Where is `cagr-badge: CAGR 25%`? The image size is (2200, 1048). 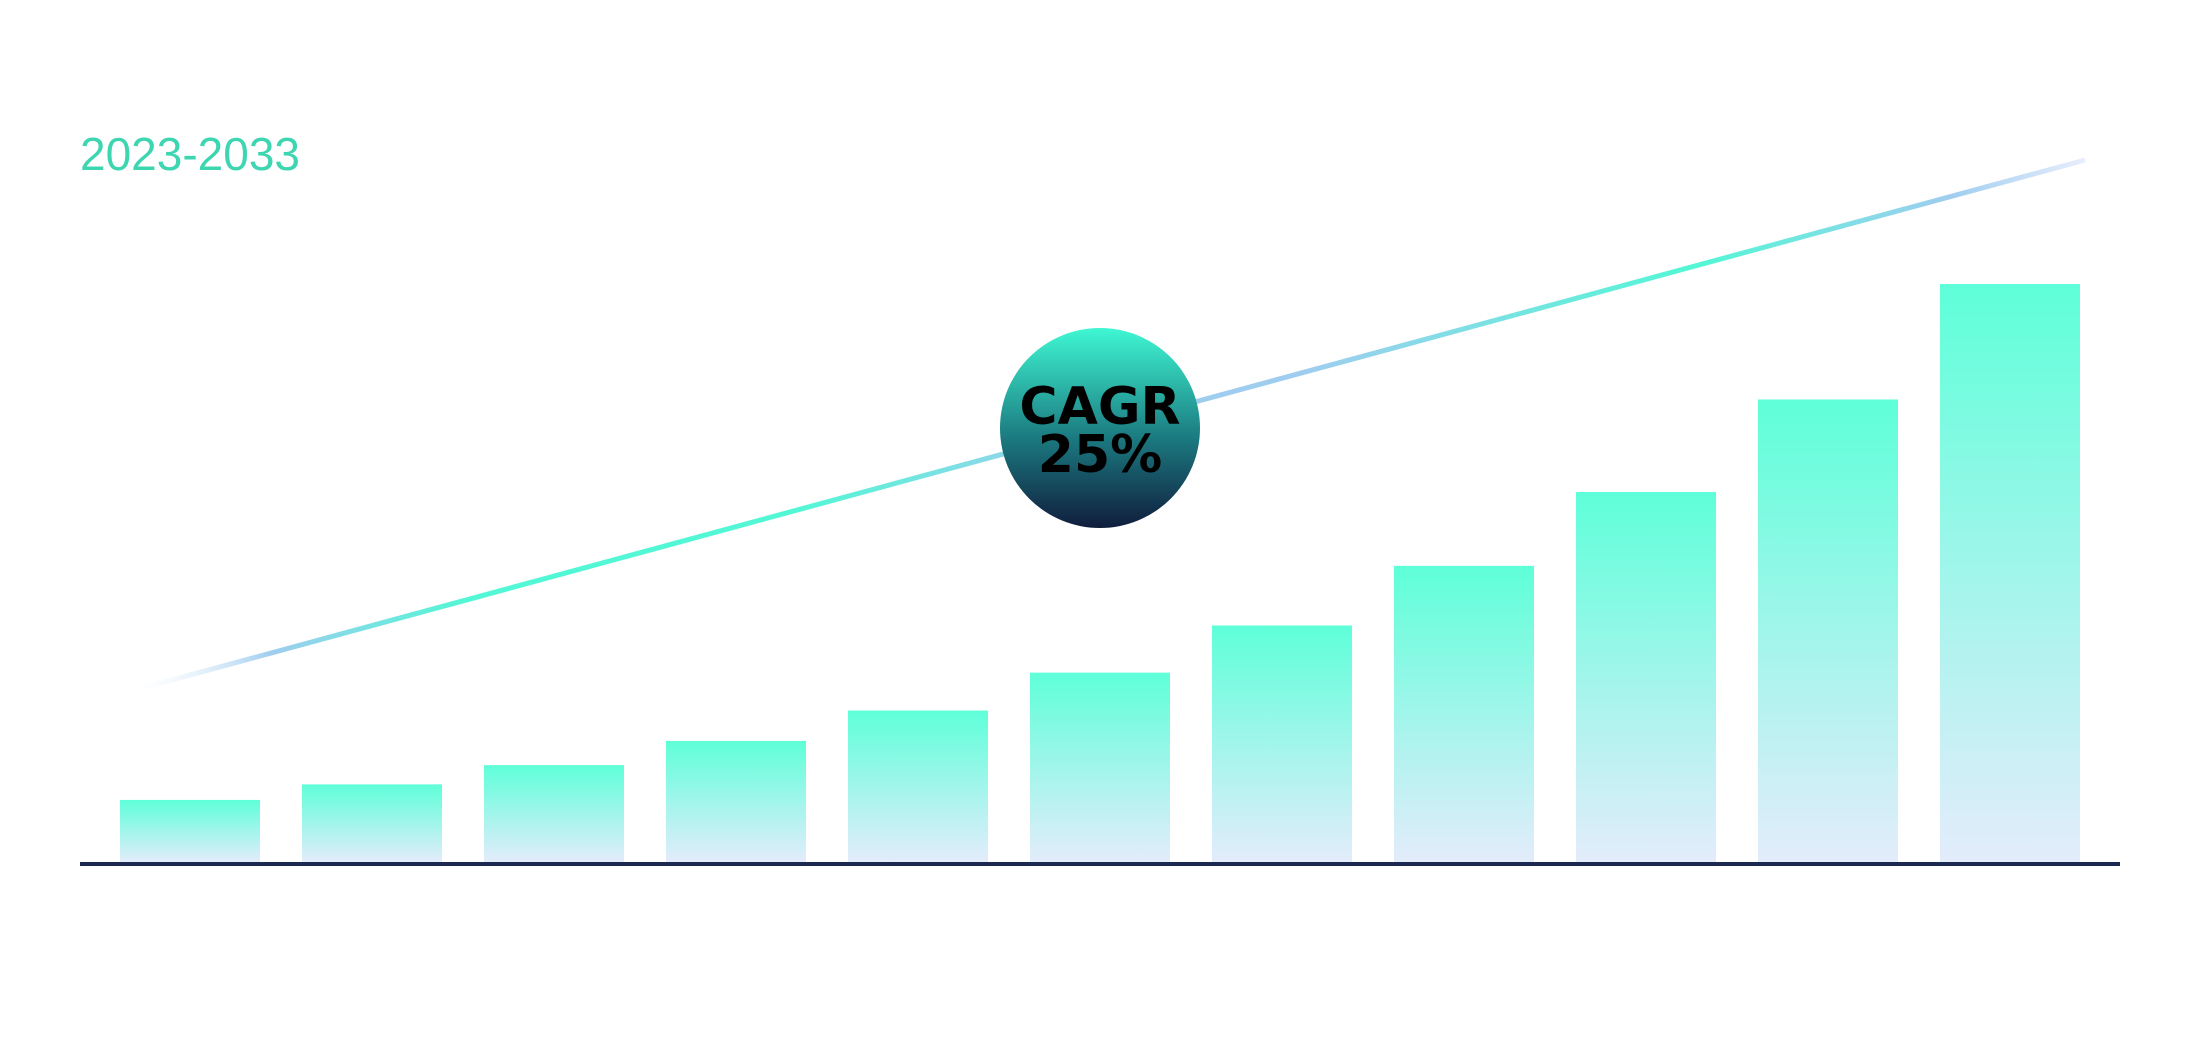 cagr-badge: CAGR 25% is located at coordinates (1100, 428).